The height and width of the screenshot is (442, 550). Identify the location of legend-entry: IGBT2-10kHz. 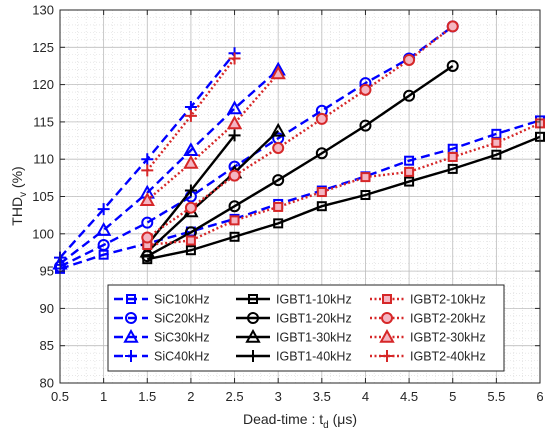
(428, 300).